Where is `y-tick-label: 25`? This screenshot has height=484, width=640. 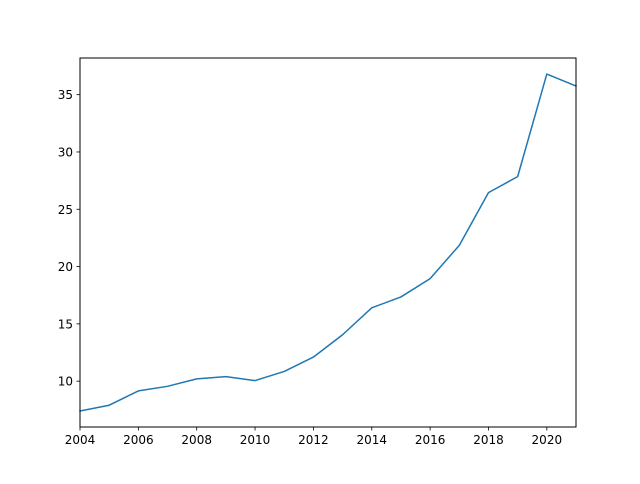 y-tick-label: 25 is located at coordinates (65, 210).